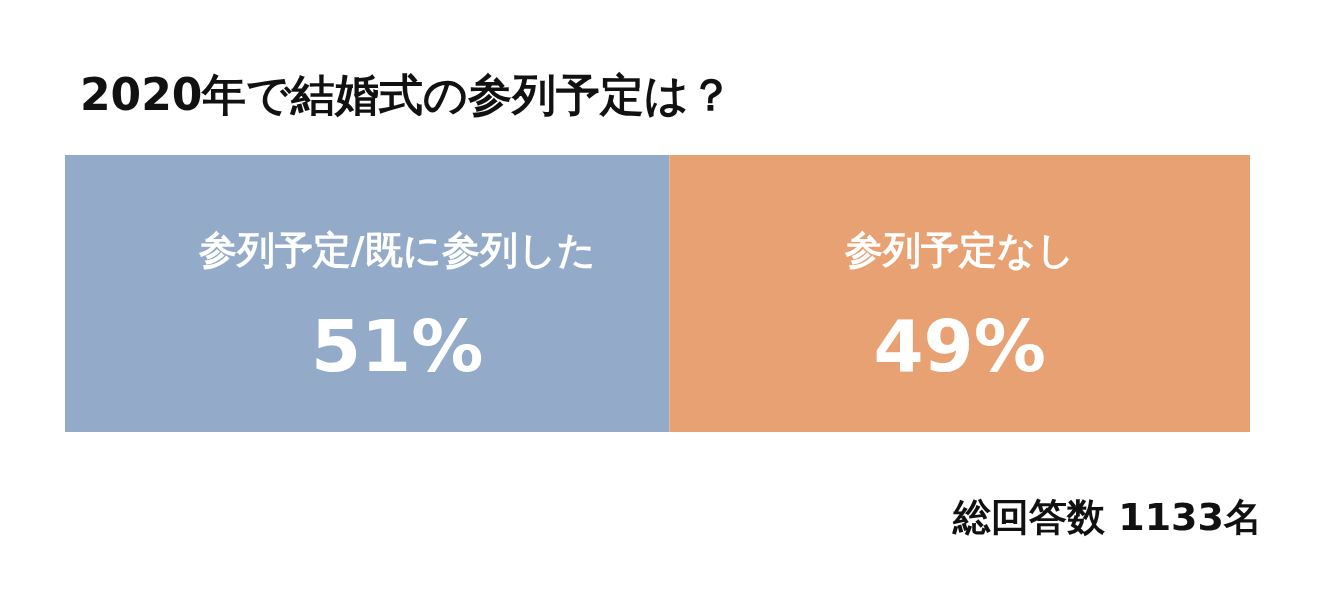 The image size is (1331, 601). Describe the element at coordinates (1107, 517) in the screenshot. I see `text: 総回答数 1133名` at that location.